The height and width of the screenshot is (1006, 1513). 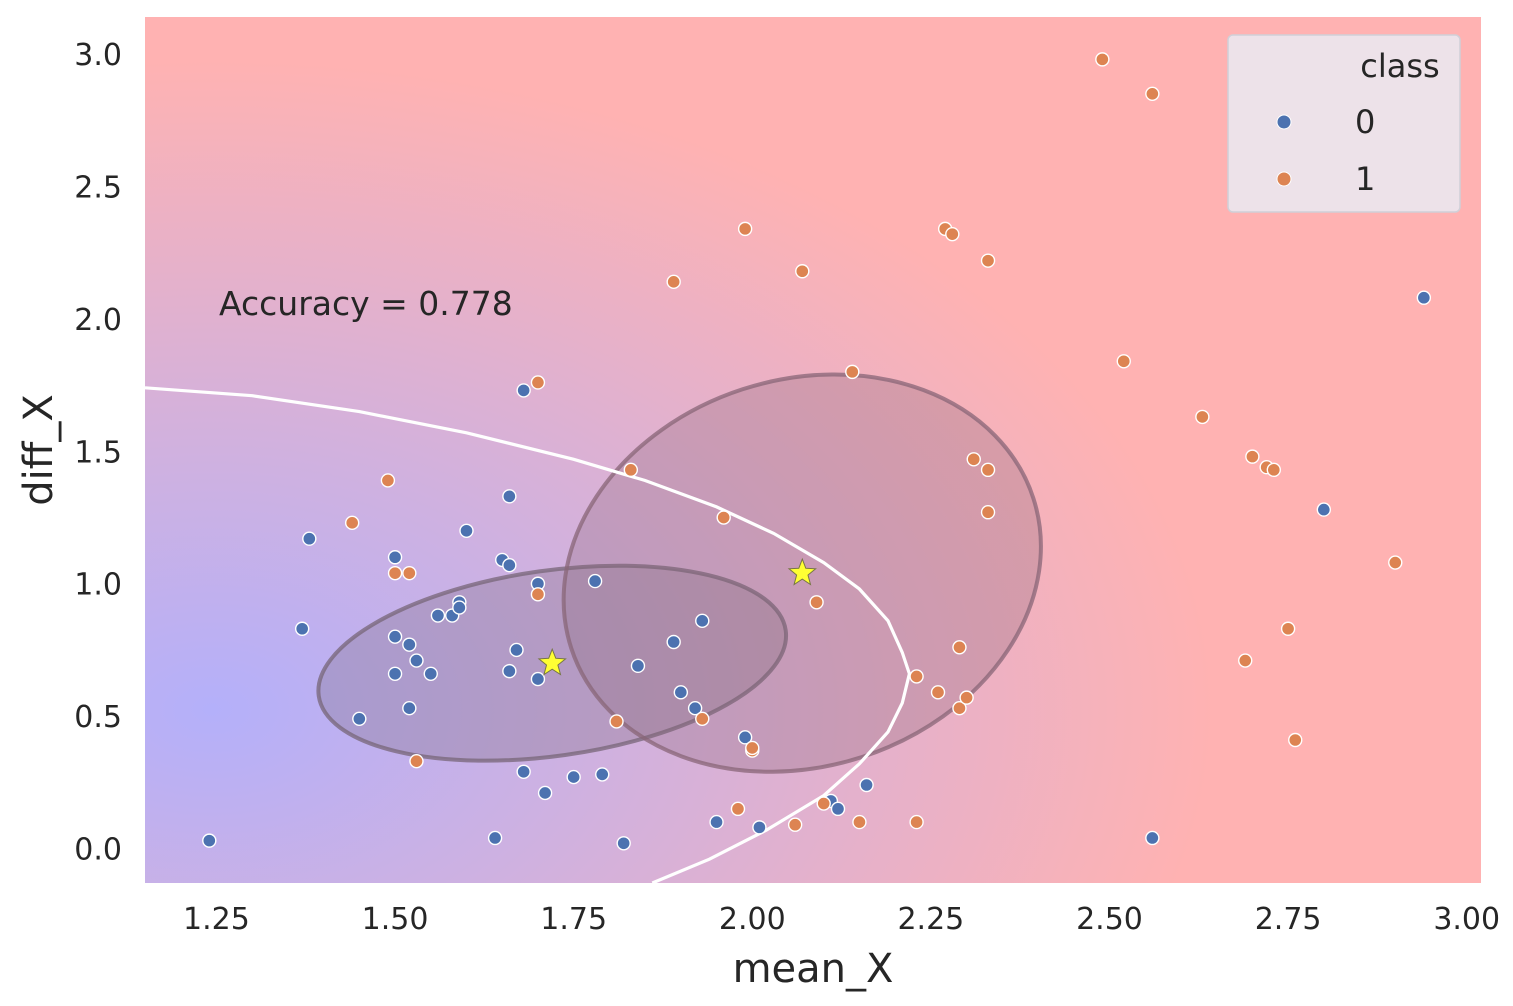 What do you see at coordinates (98, 585) in the screenshot?
I see `y-tick-label: 1.0` at bounding box center [98, 585].